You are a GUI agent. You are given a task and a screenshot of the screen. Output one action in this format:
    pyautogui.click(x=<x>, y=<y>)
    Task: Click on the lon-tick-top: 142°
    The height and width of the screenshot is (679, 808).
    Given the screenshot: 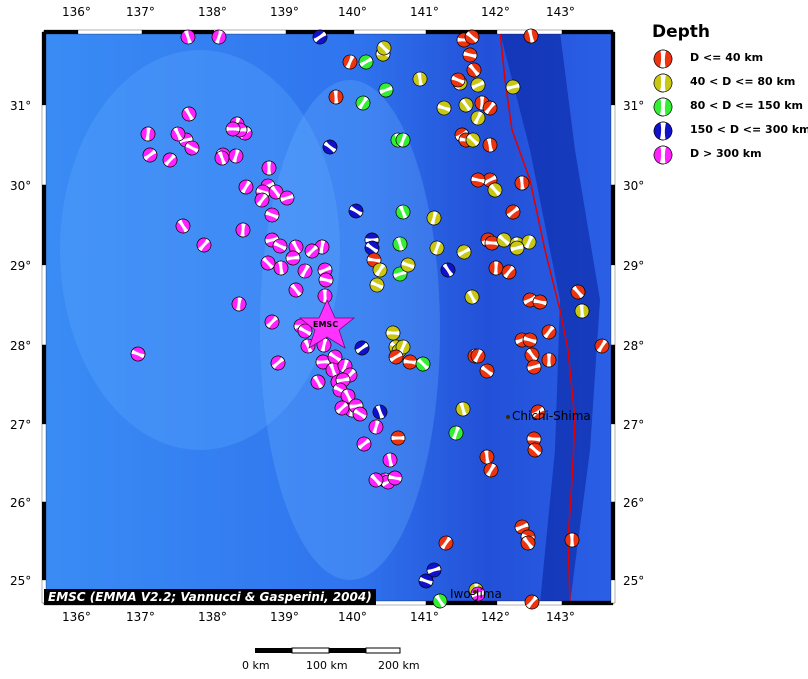 What is the action you would take?
    pyautogui.click(x=495, y=12)
    